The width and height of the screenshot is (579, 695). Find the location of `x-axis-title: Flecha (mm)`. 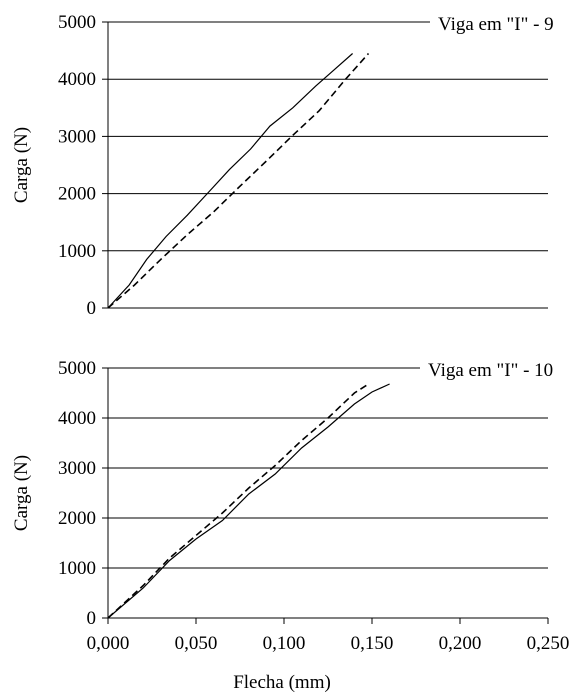

x-axis-title: Flecha (mm) is located at coordinates (282, 682).